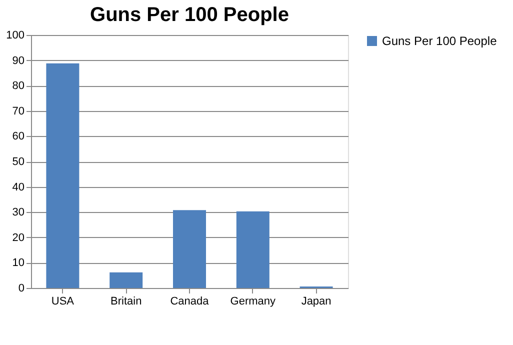 The width and height of the screenshot is (513, 345). What do you see at coordinates (253, 302) in the screenshot?
I see `x-tick-label: Germany` at bounding box center [253, 302].